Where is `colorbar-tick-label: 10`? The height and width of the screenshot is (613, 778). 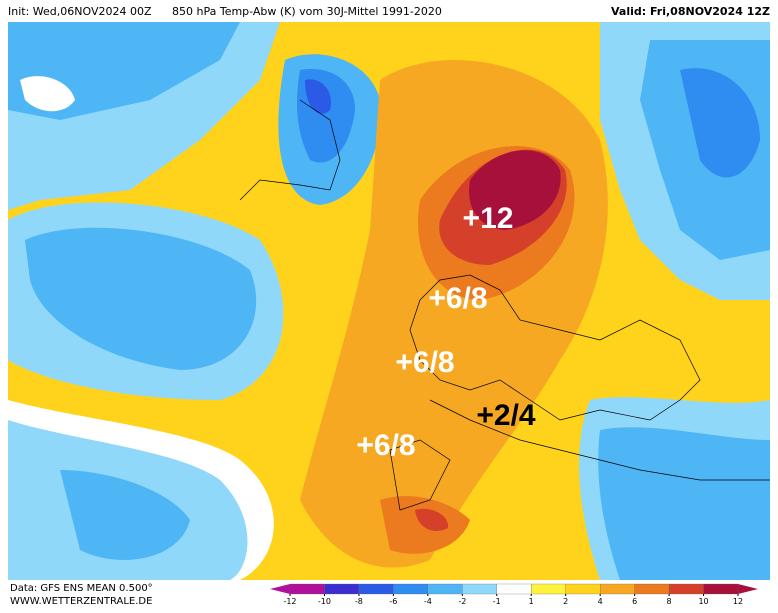
colorbar-tick-label: 10 is located at coordinates (703, 601).